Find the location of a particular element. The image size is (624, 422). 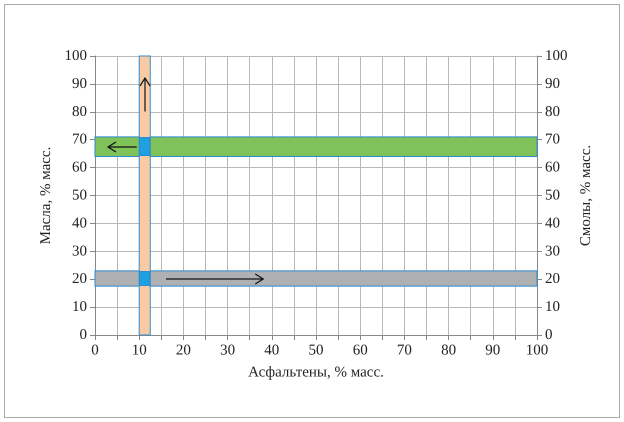

y2-tick-label: 60 is located at coordinates (552, 168).